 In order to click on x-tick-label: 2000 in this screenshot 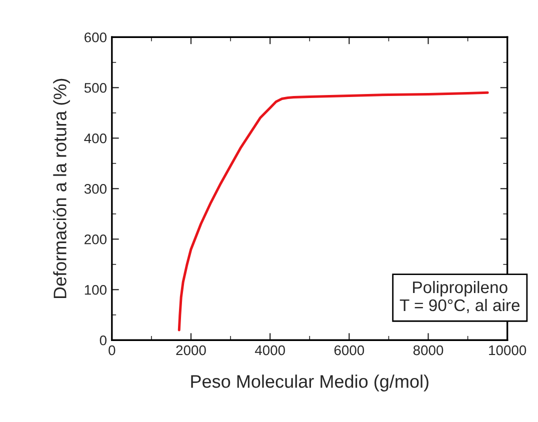, I will do `click(191, 350)`.